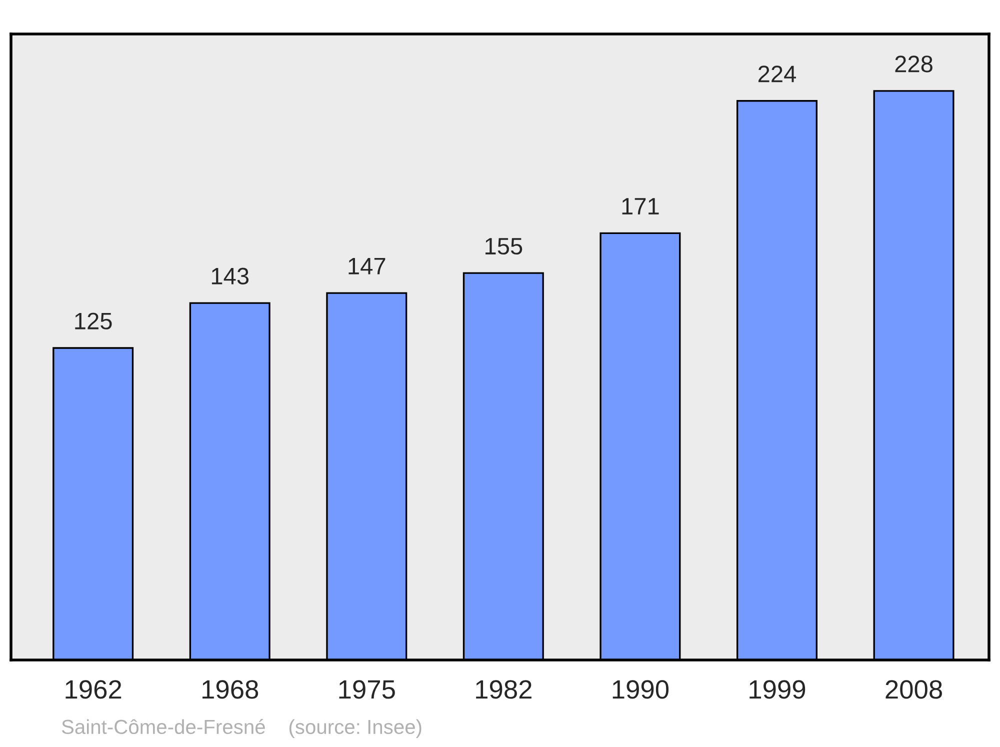 The width and height of the screenshot is (1000, 747). I want to click on x-tick-label: 1999, so click(778, 689).